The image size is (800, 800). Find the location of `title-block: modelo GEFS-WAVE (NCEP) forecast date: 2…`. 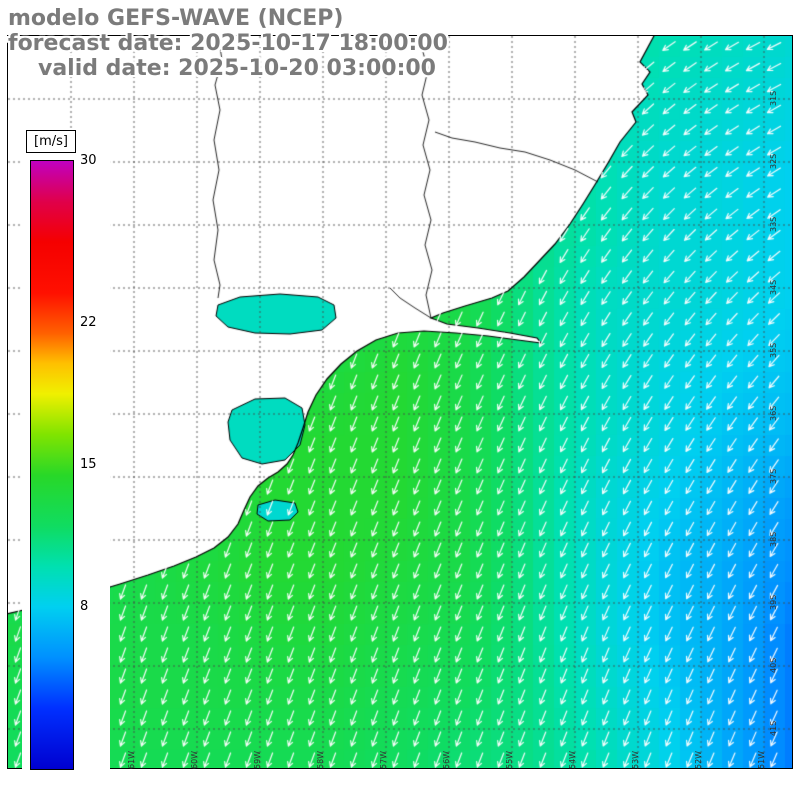

title-block: modelo GEFS-WAVE (NCEP) forecast date: 2… is located at coordinates (228, 43).